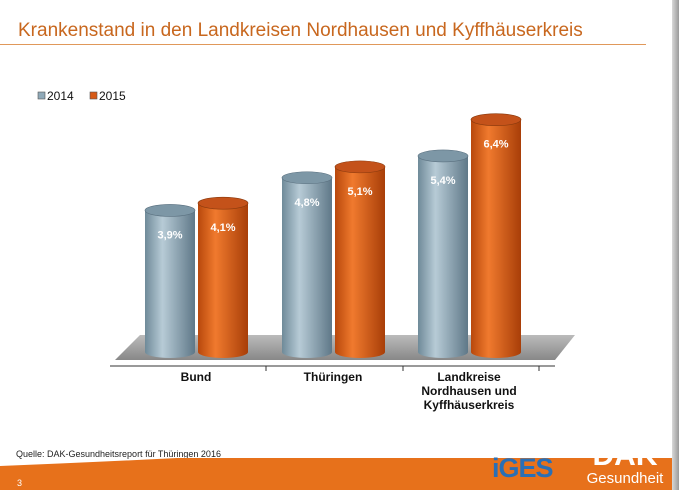 The image size is (679, 490). I want to click on category-label: Thüringen, so click(333, 377).